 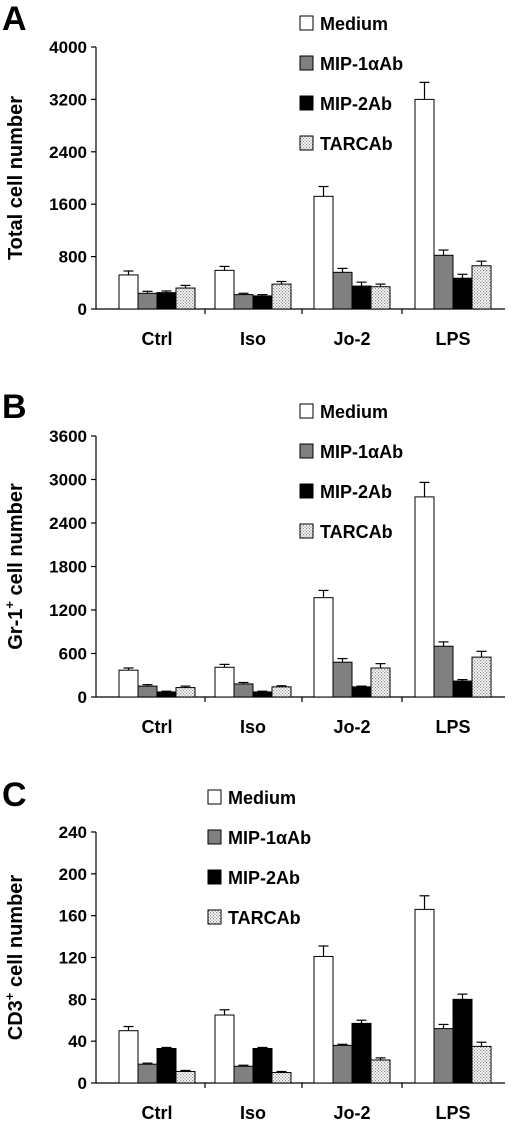 What do you see at coordinates (73, 958) in the screenshot?
I see `y-tick-label: 120` at bounding box center [73, 958].